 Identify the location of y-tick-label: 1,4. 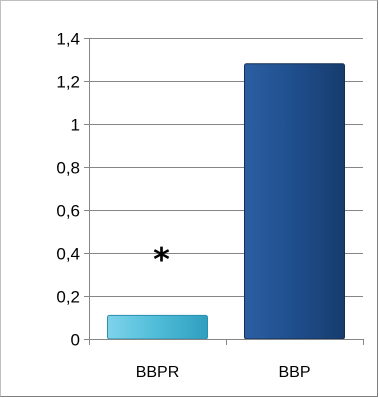
(68, 39).